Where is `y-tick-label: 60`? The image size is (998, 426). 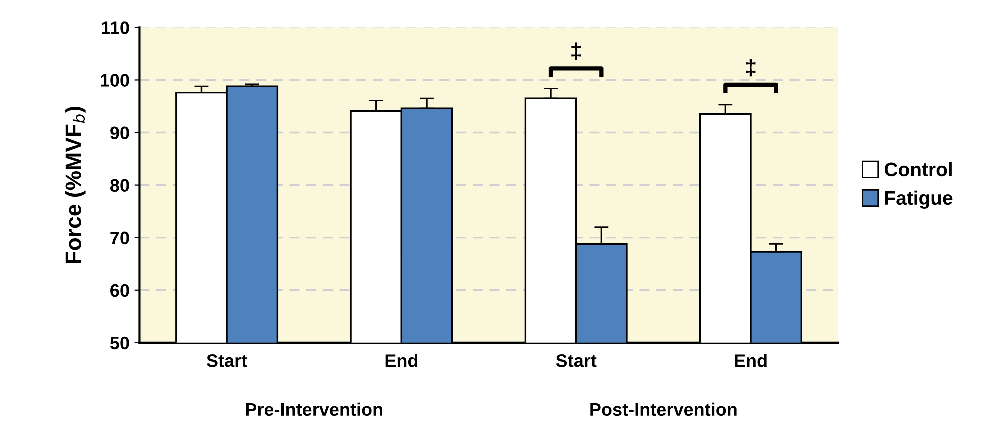
y-tick-label: 60 is located at coordinates (120, 291).